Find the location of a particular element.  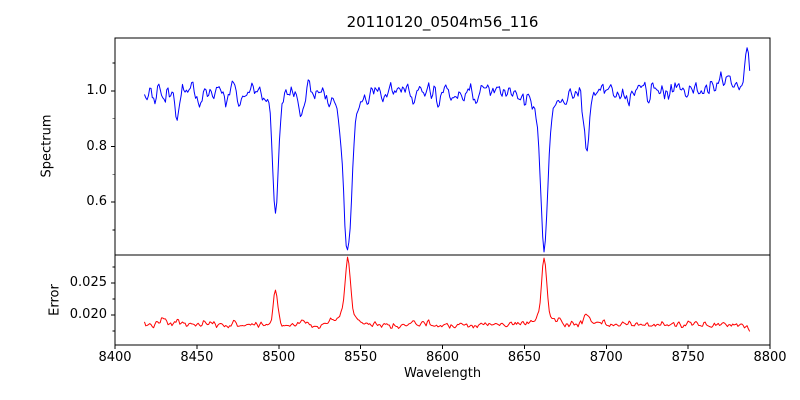

spectrum-y-tick-label: 1.0 is located at coordinates (96, 90).